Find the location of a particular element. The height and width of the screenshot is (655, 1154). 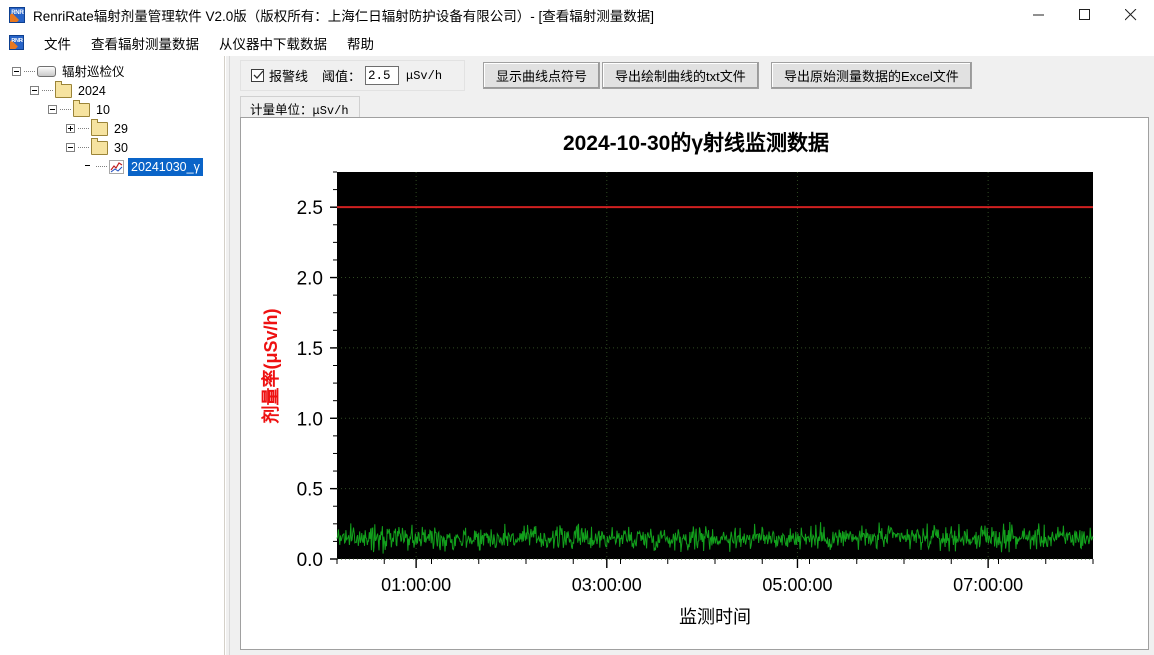

tree-node-root: 辐射巡检仪 is located at coordinates (116, 71).